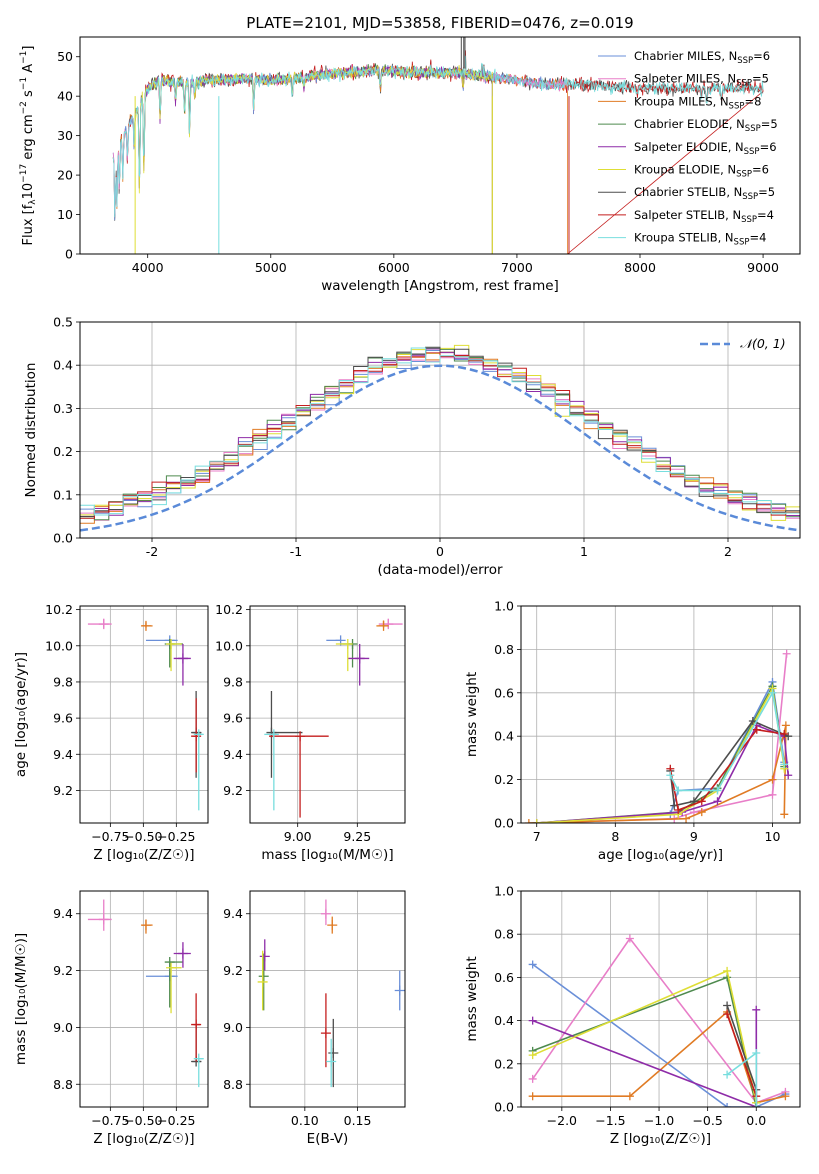 The width and height of the screenshot is (819, 1174). What do you see at coordinates (704, 216) in the screenshot?
I see `legend-label: Salpeter STELIB, NSSP=4` at bounding box center [704, 216].